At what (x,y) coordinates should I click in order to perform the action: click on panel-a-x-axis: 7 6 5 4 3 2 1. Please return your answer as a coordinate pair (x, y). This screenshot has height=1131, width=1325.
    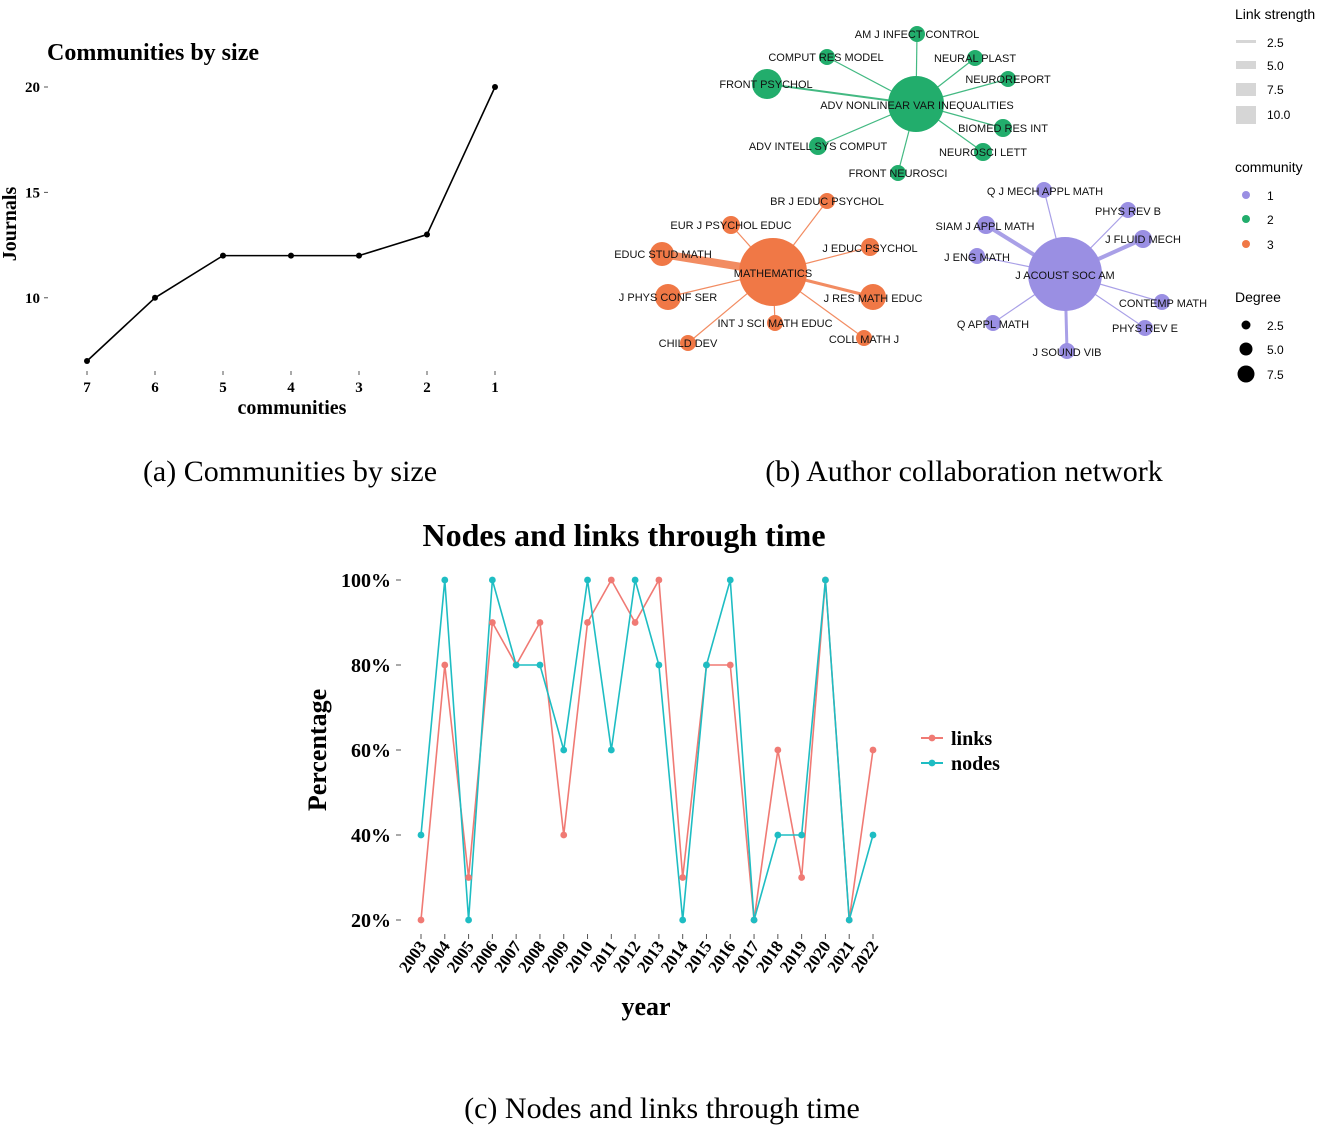
    Looking at the image, I should click on (291, 383).